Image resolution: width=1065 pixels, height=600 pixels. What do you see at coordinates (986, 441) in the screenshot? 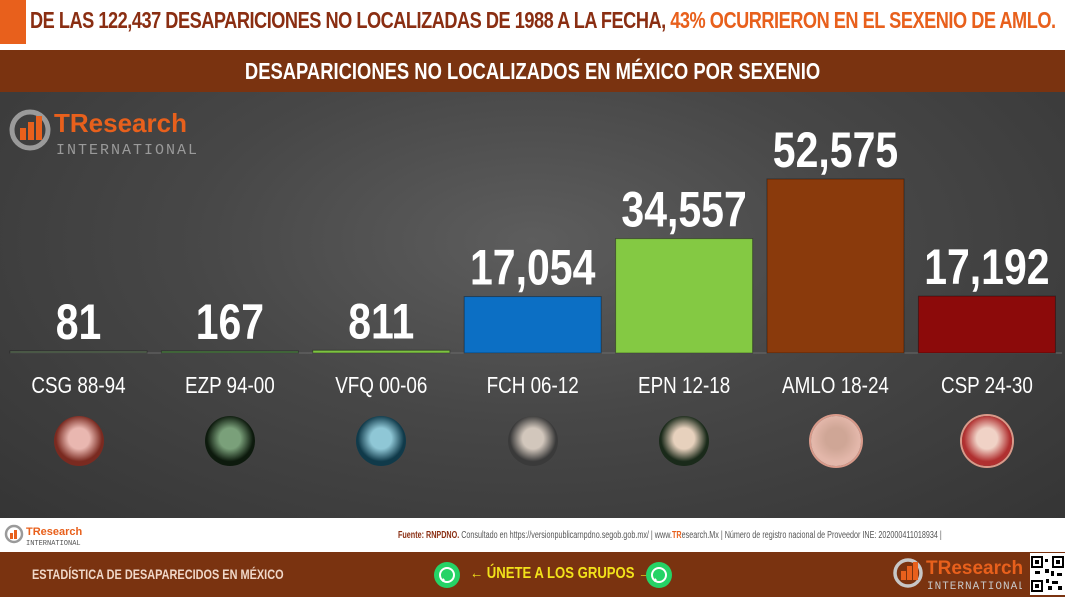
I see `portrait-photo-csp` at bounding box center [986, 441].